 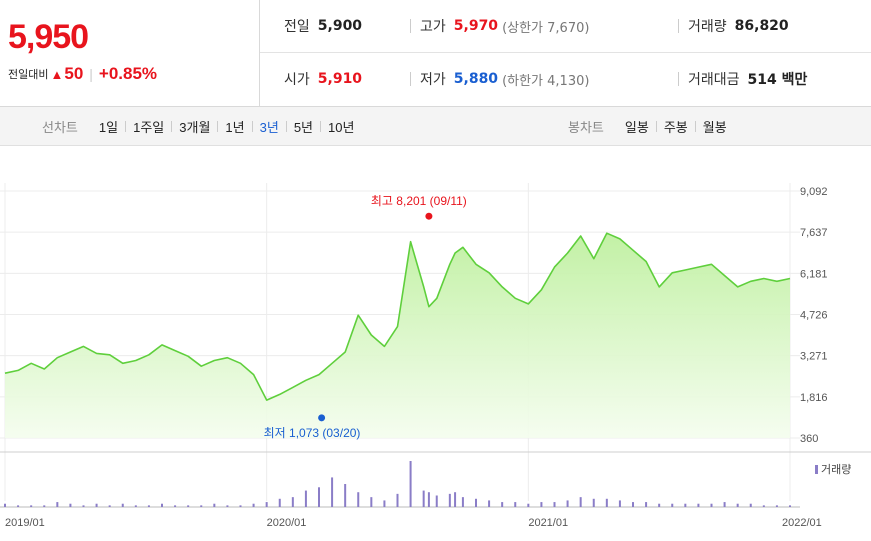 What do you see at coordinates (269, 127) in the screenshot?
I see `tab-3y: 3년` at bounding box center [269, 127].